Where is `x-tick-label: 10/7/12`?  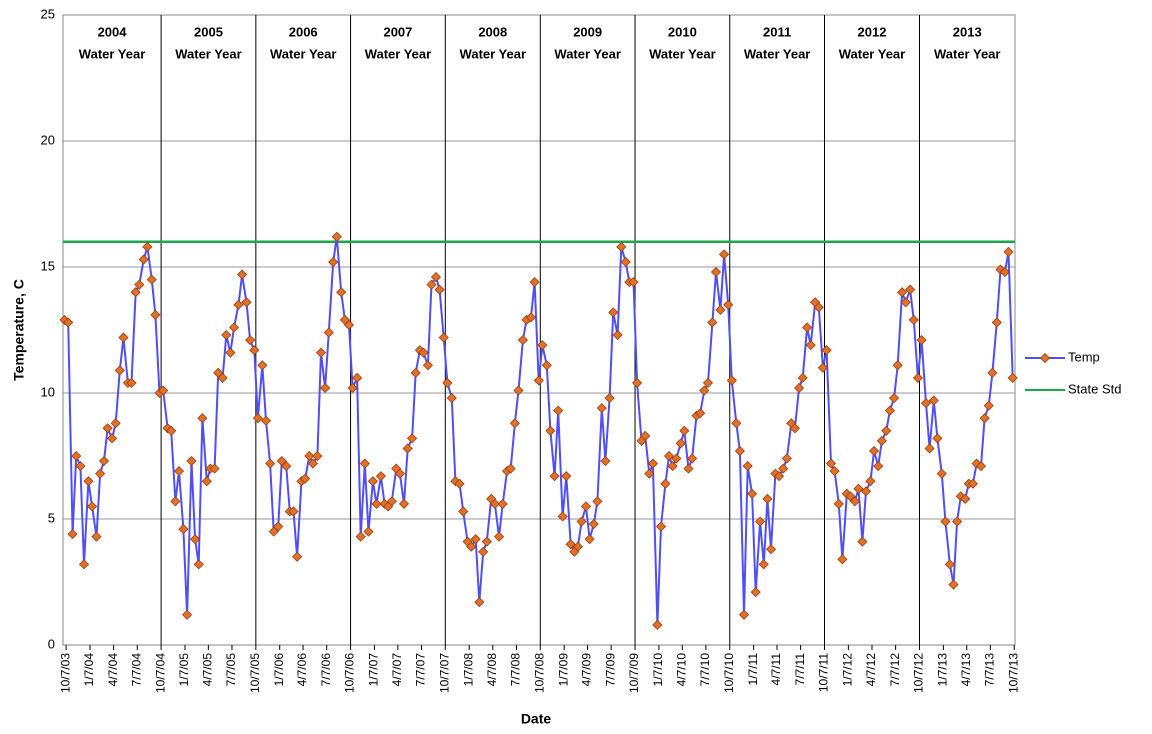
x-tick-label: 10/7/12 is located at coordinates (919, 673).